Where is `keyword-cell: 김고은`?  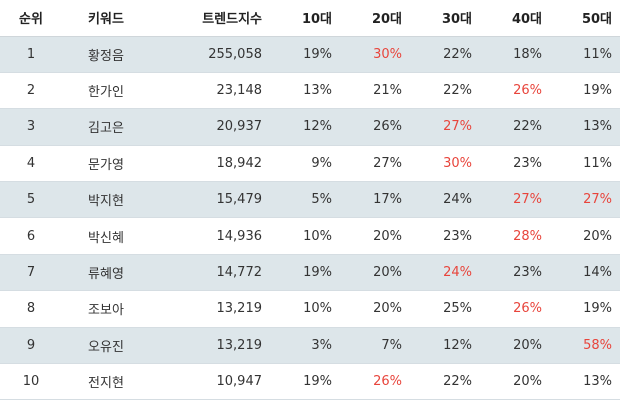
keyword-cell: 김고은 is located at coordinates (106, 127).